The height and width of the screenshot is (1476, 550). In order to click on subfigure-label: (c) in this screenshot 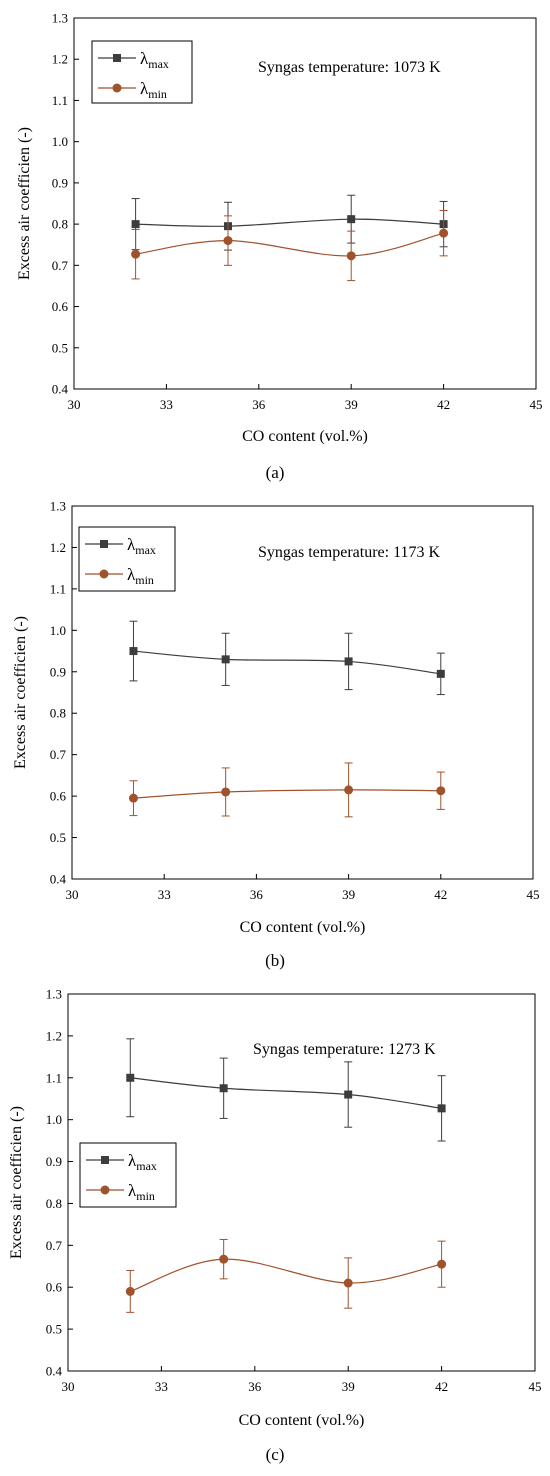, I will do `click(275, 1454)`.